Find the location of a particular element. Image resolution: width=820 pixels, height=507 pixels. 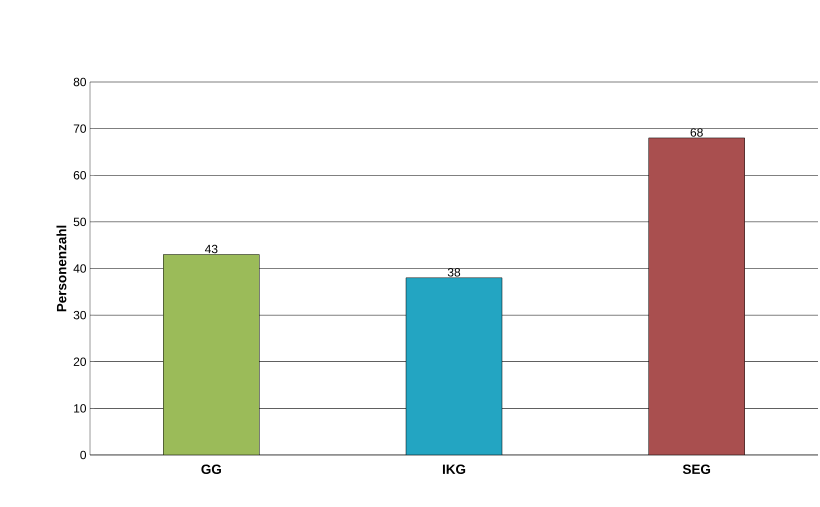

data-label: 43 is located at coordinates (211, 249).